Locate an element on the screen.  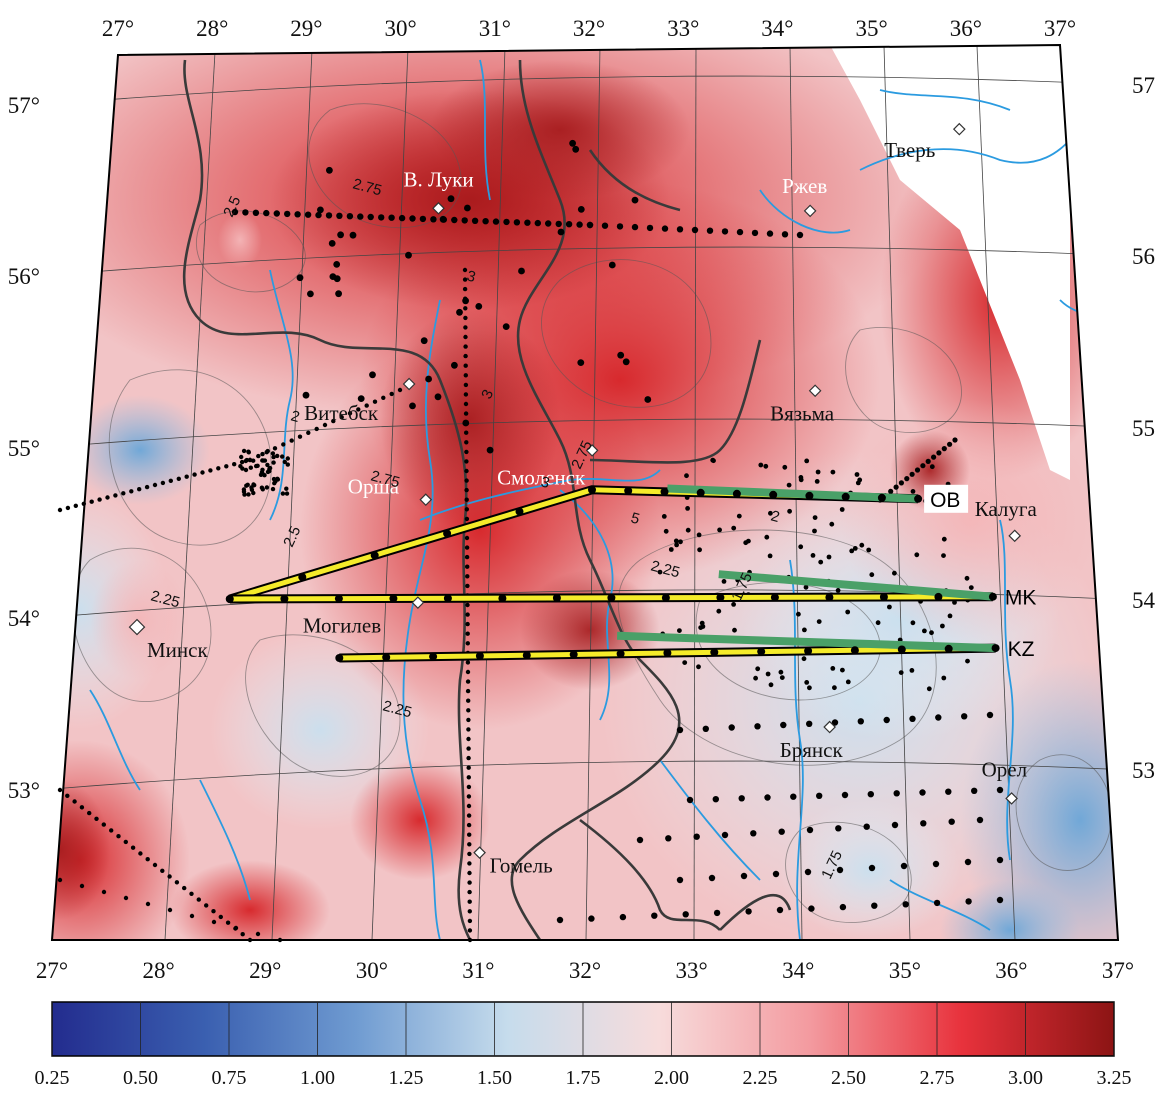
profile-anomalous-segment is located at coordinates (856, 585).